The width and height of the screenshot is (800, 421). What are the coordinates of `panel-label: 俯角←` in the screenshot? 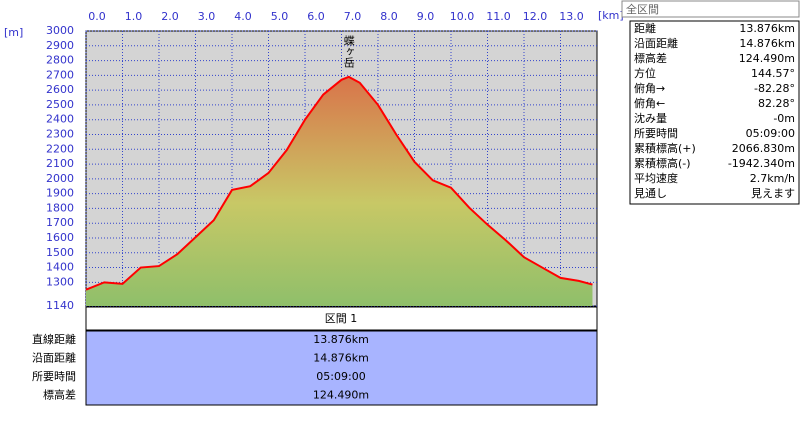 It's located at (649, 103).